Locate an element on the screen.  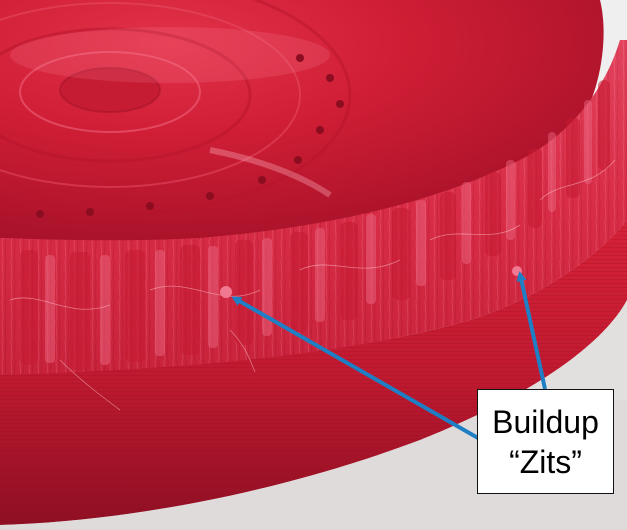
buildup-zits-callout: Buildup “Zits” is located at coordinates (545, 441).